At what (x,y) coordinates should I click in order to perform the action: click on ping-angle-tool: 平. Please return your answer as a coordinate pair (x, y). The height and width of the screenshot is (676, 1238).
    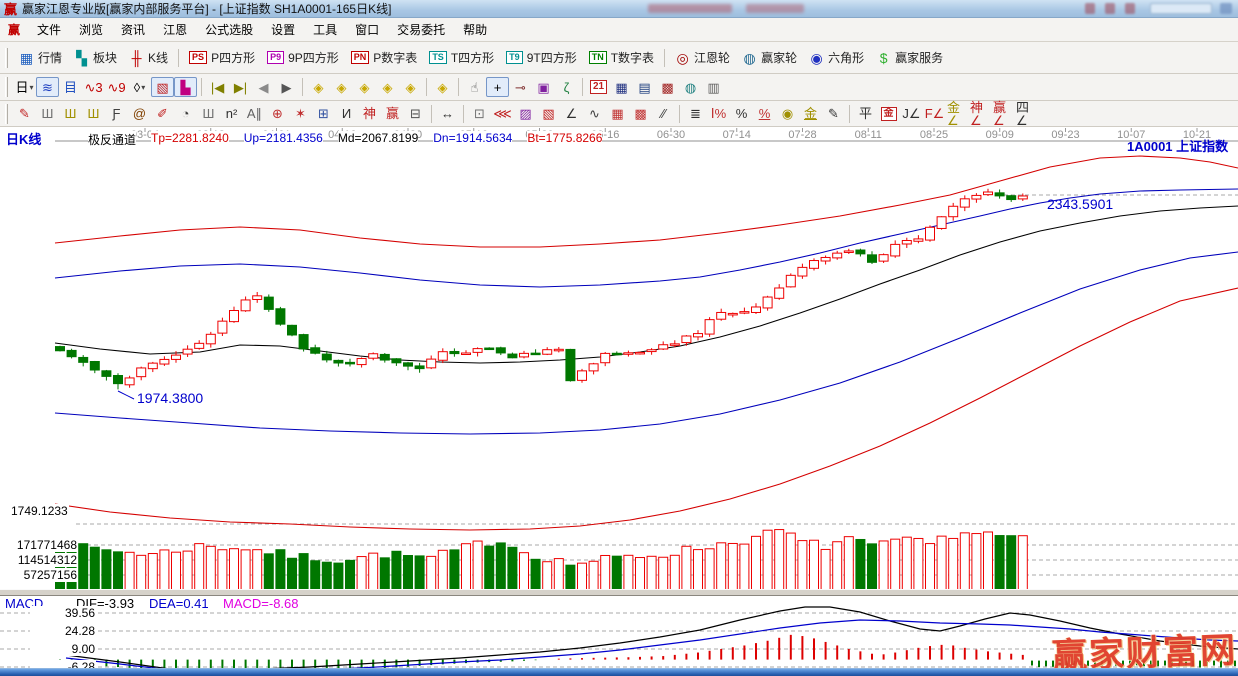
    Looking at the image, I should click on (865, 114).